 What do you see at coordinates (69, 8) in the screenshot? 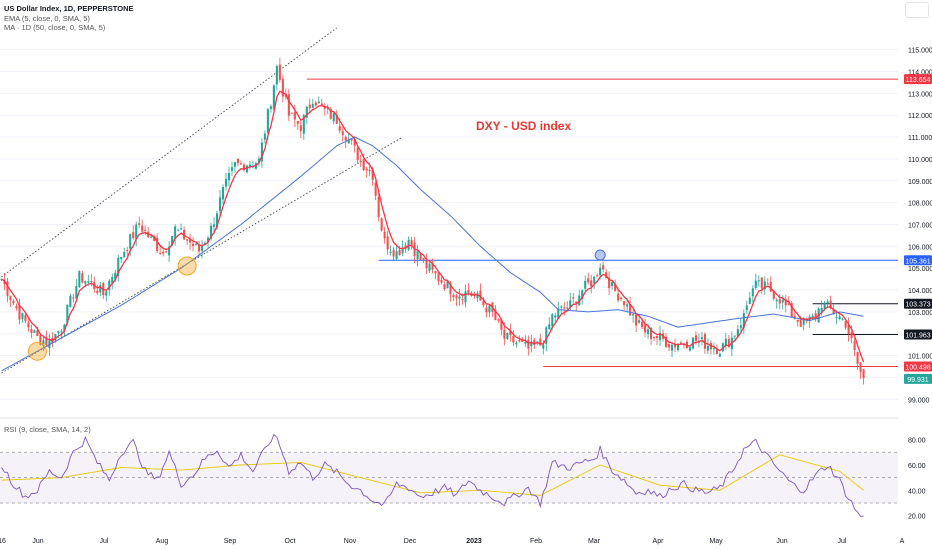
I see `symbol-title: US Dollar Index, 1D, PEPPERSTONE` at bounding box center [69, 8].